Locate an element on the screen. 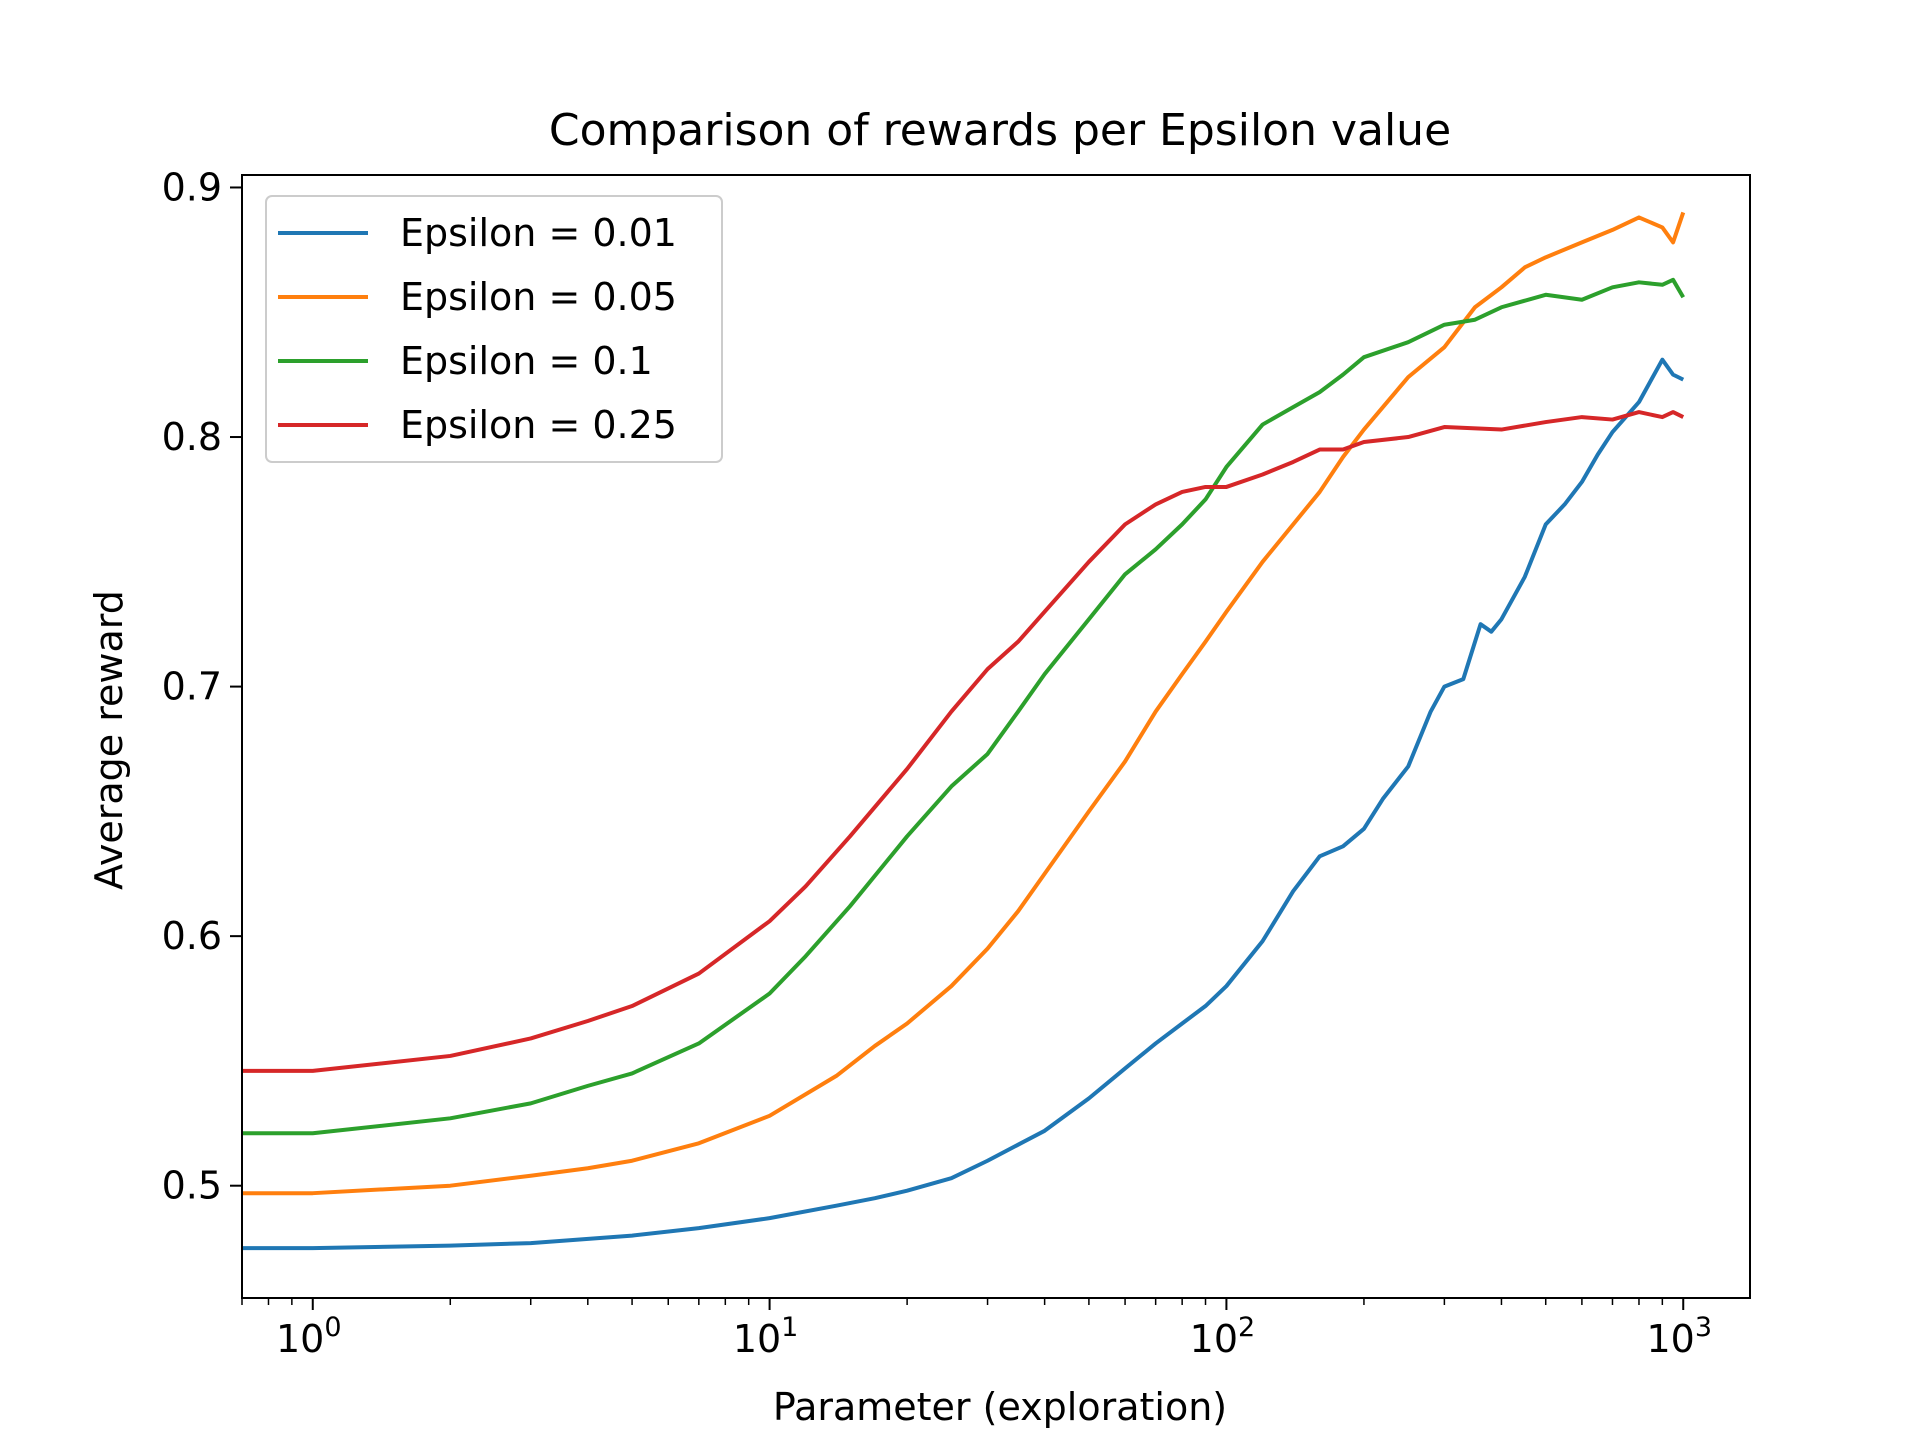 The width and height of the screenshot is (1920, 1444). x-tick-label-4: 10³ is located at coordinates (1679, 1336).